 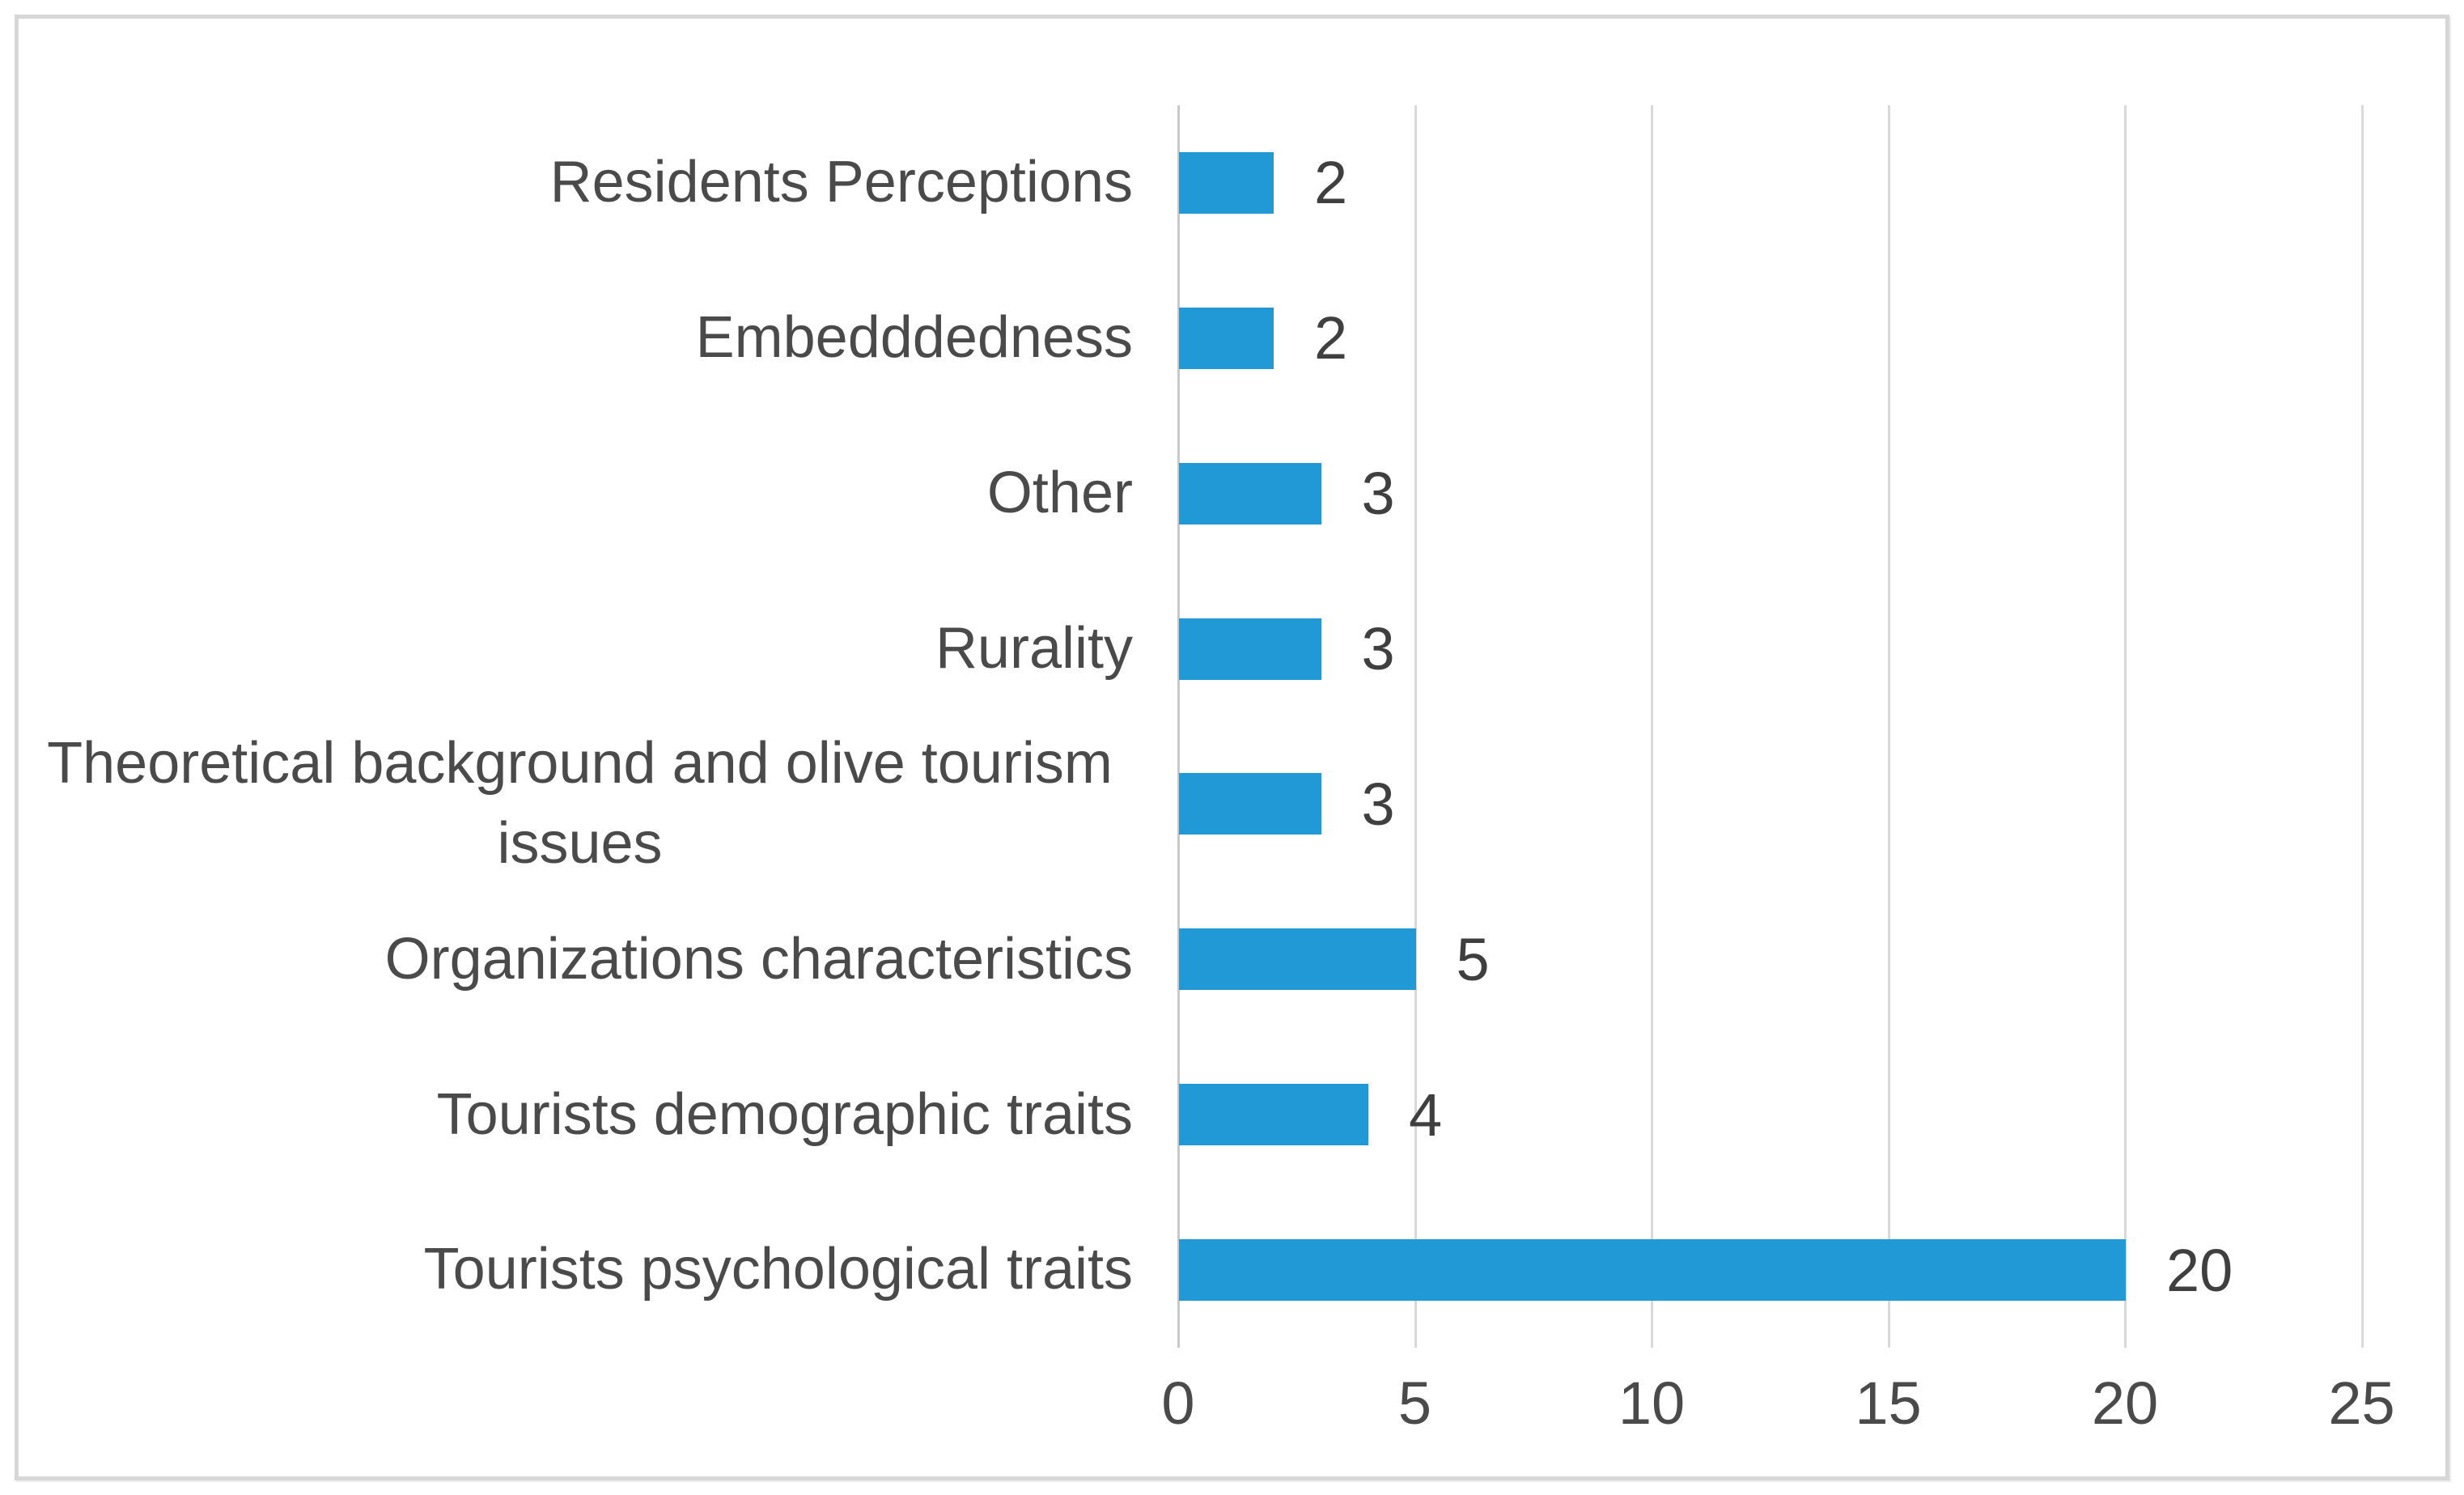 What do you see at coordinates (1888, 1403) in the screenshot?
I see `x-tick-label-15: 15` at bounding box center [1888, 1403].